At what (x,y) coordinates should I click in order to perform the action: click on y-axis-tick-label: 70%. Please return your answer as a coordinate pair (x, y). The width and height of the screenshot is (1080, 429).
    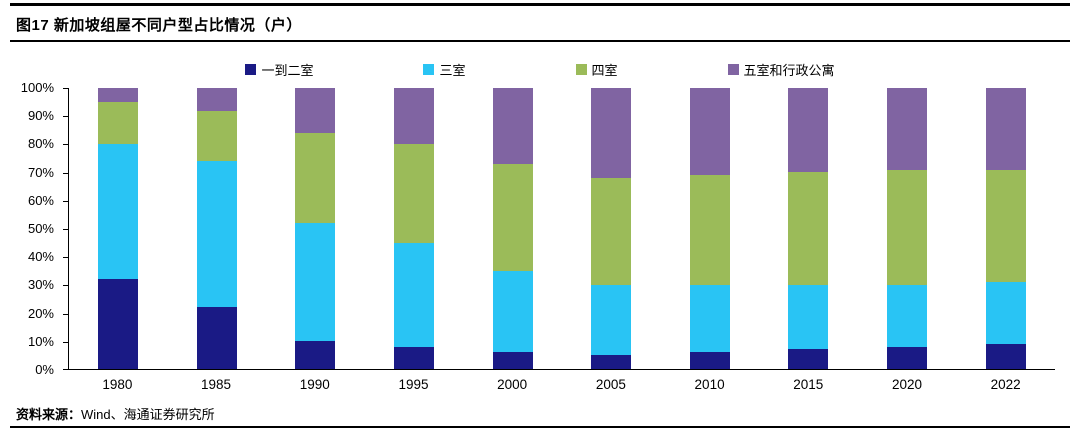
    Looking at the image, I should click on (40, 172).